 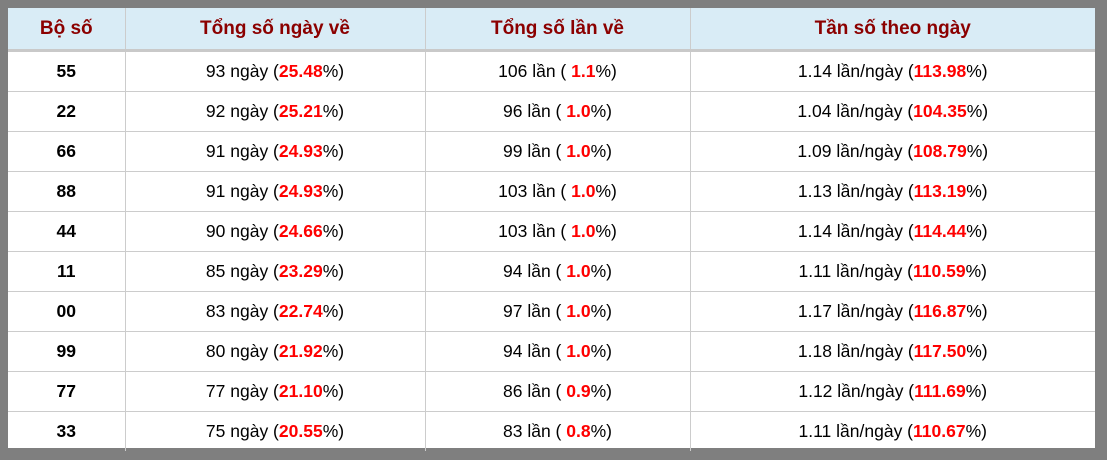 What do you see at coordinates (274, 391) in the screenshot?
I see `total-days-cell: 77 ngày (21.10%)` at bounding box center [274, 391].